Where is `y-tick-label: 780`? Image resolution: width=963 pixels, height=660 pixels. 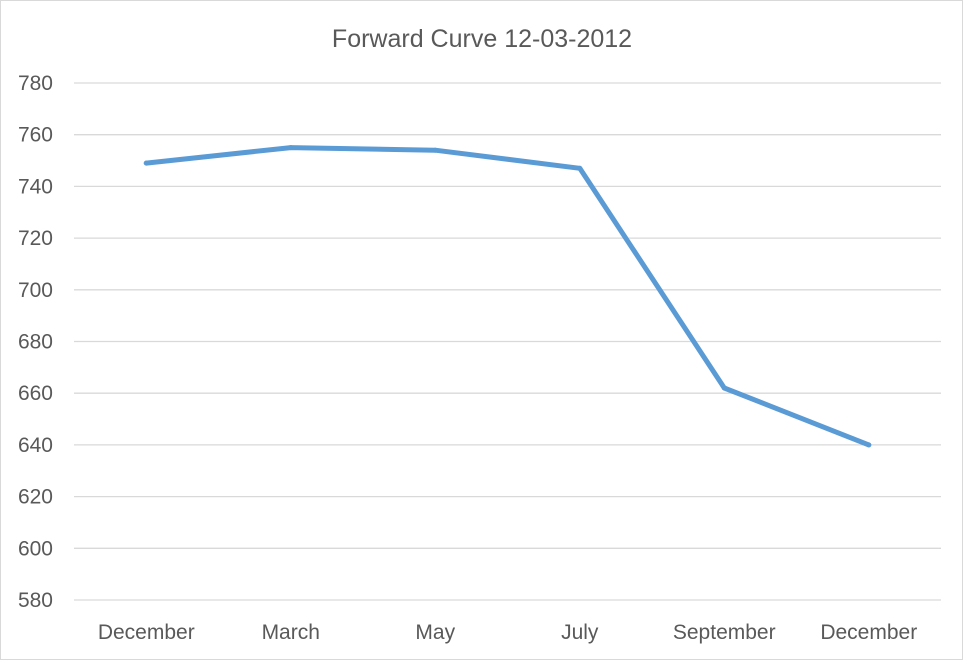
y-tick-label: 780 is located at coordinates (35, 83).